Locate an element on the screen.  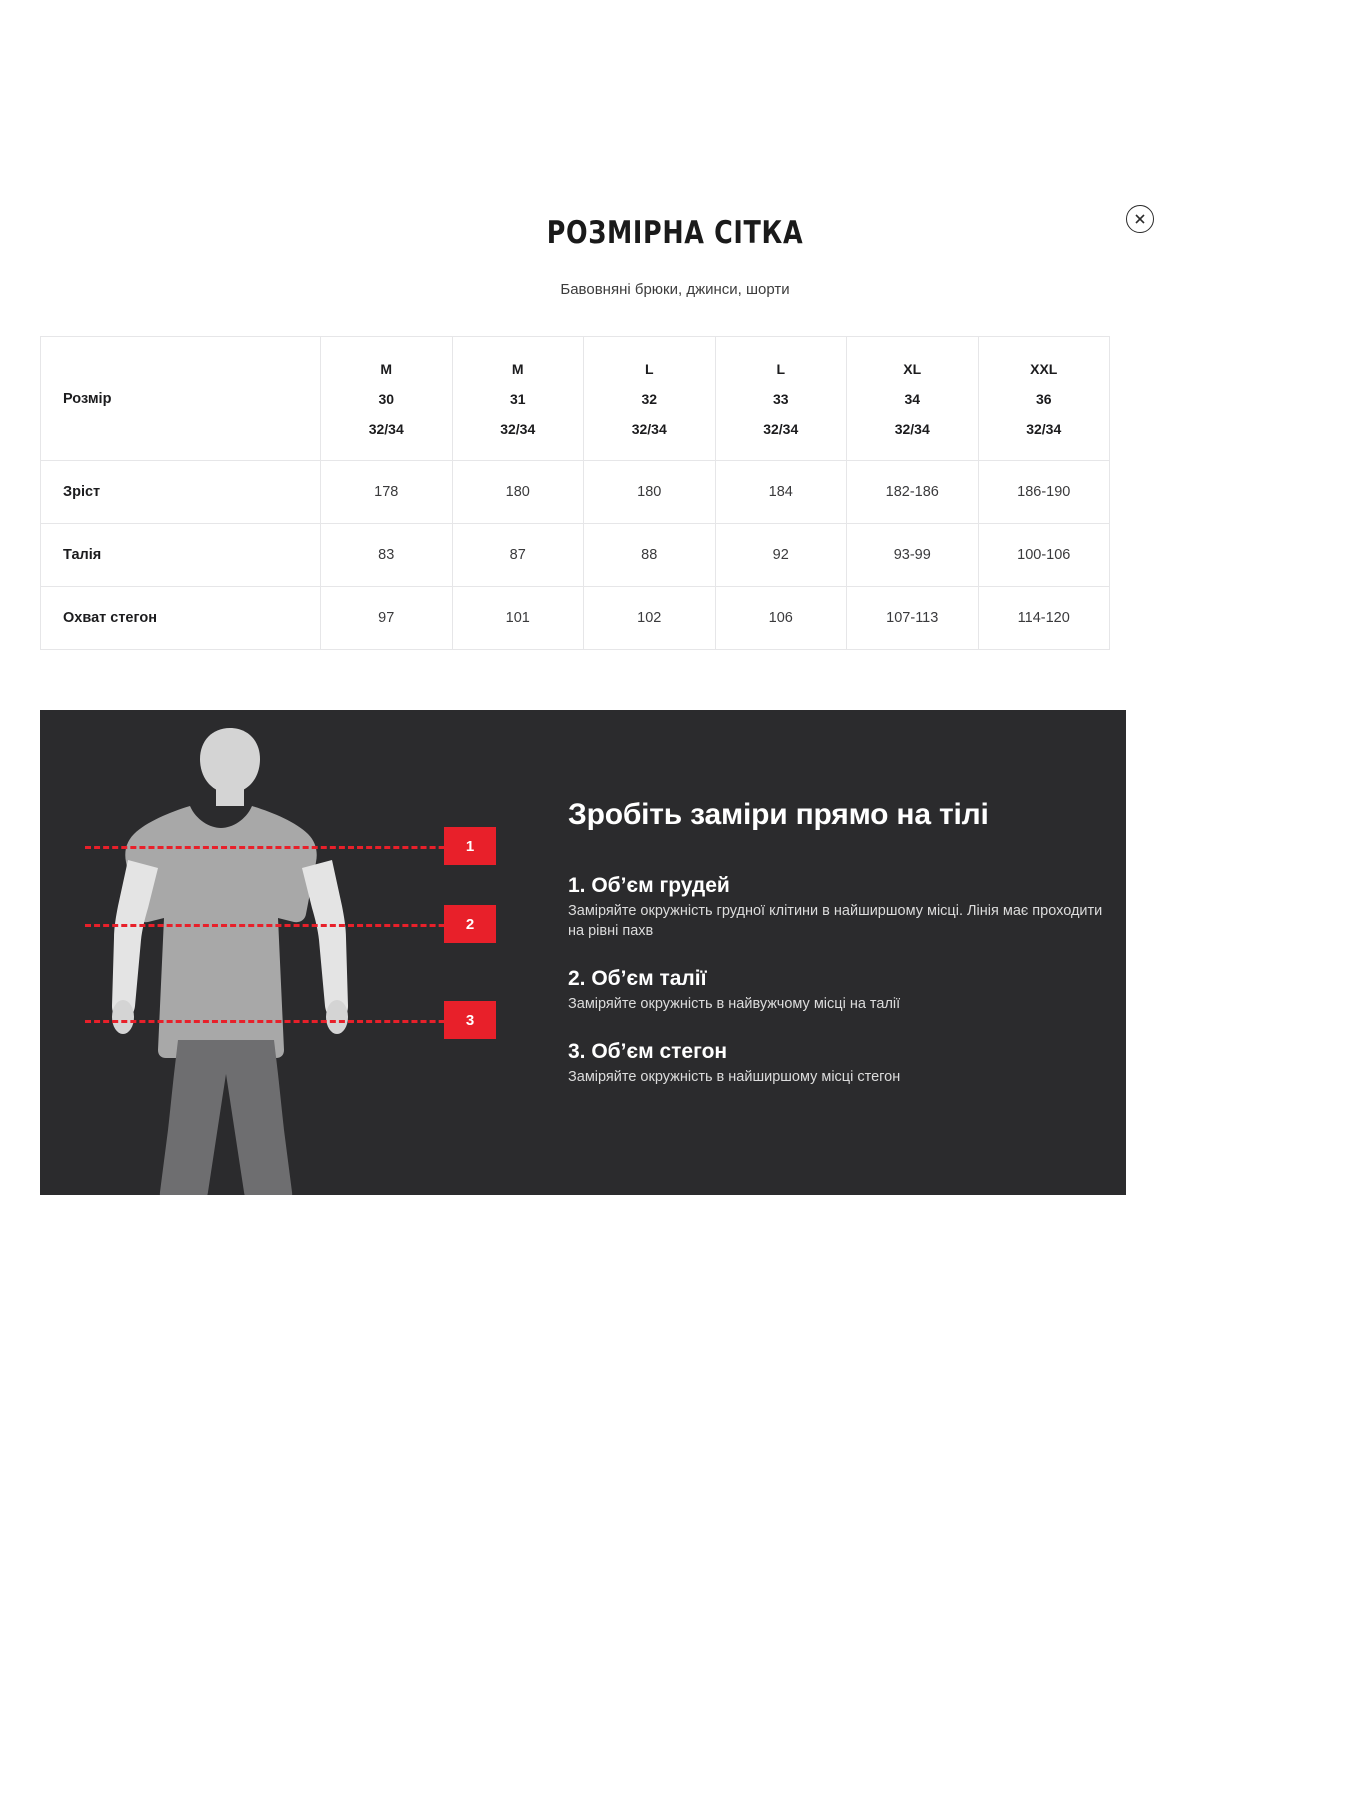
table-cell: 182-186 is located at coordinates (912, 492).